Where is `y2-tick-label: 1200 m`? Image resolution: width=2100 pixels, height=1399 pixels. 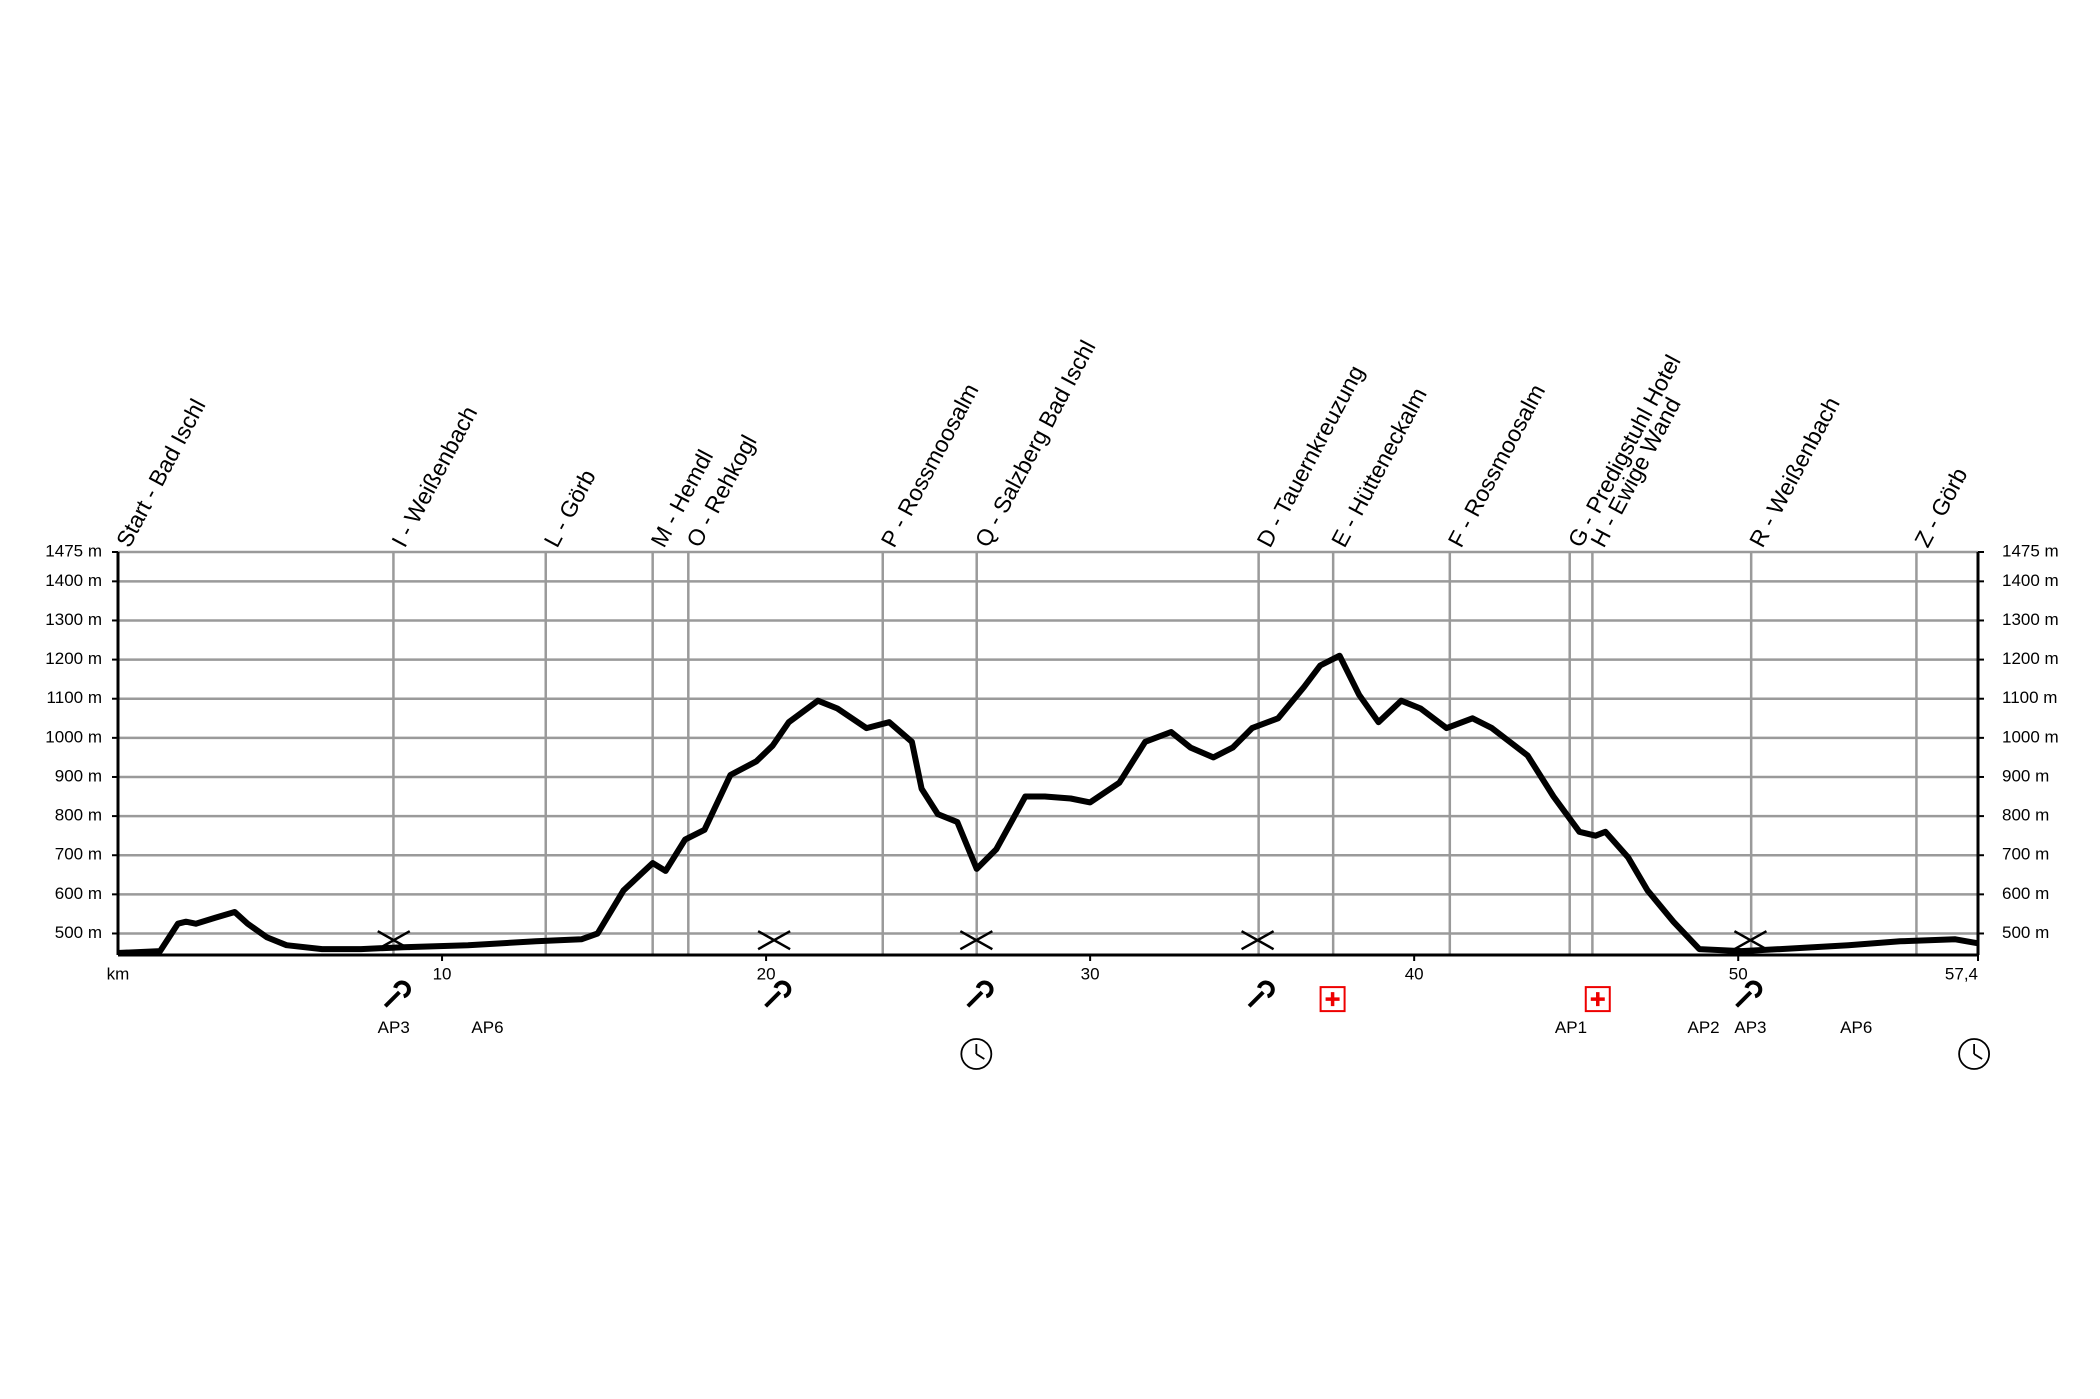 y2-tick-label: 1200 m is located at coordinates (2030, 658).